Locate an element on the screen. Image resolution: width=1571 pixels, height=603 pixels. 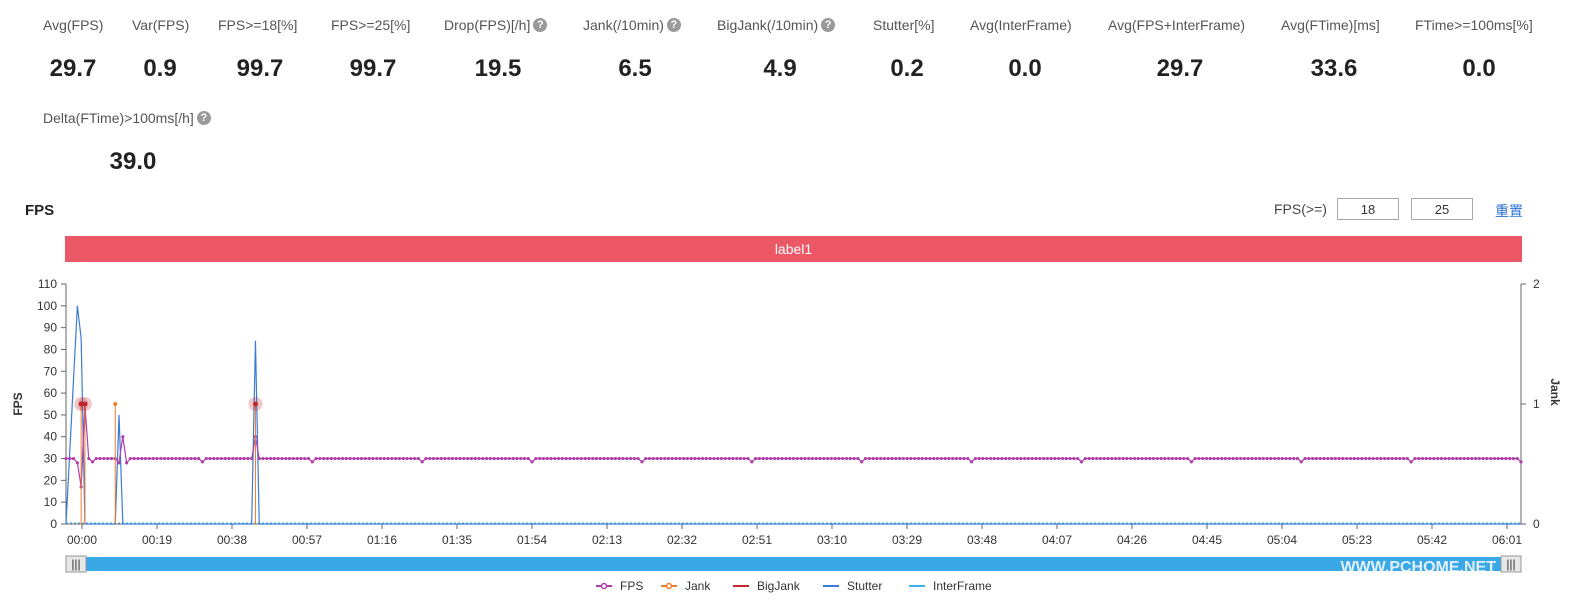
x-tick-label: 03:10 is located at coordinates (832, 540).